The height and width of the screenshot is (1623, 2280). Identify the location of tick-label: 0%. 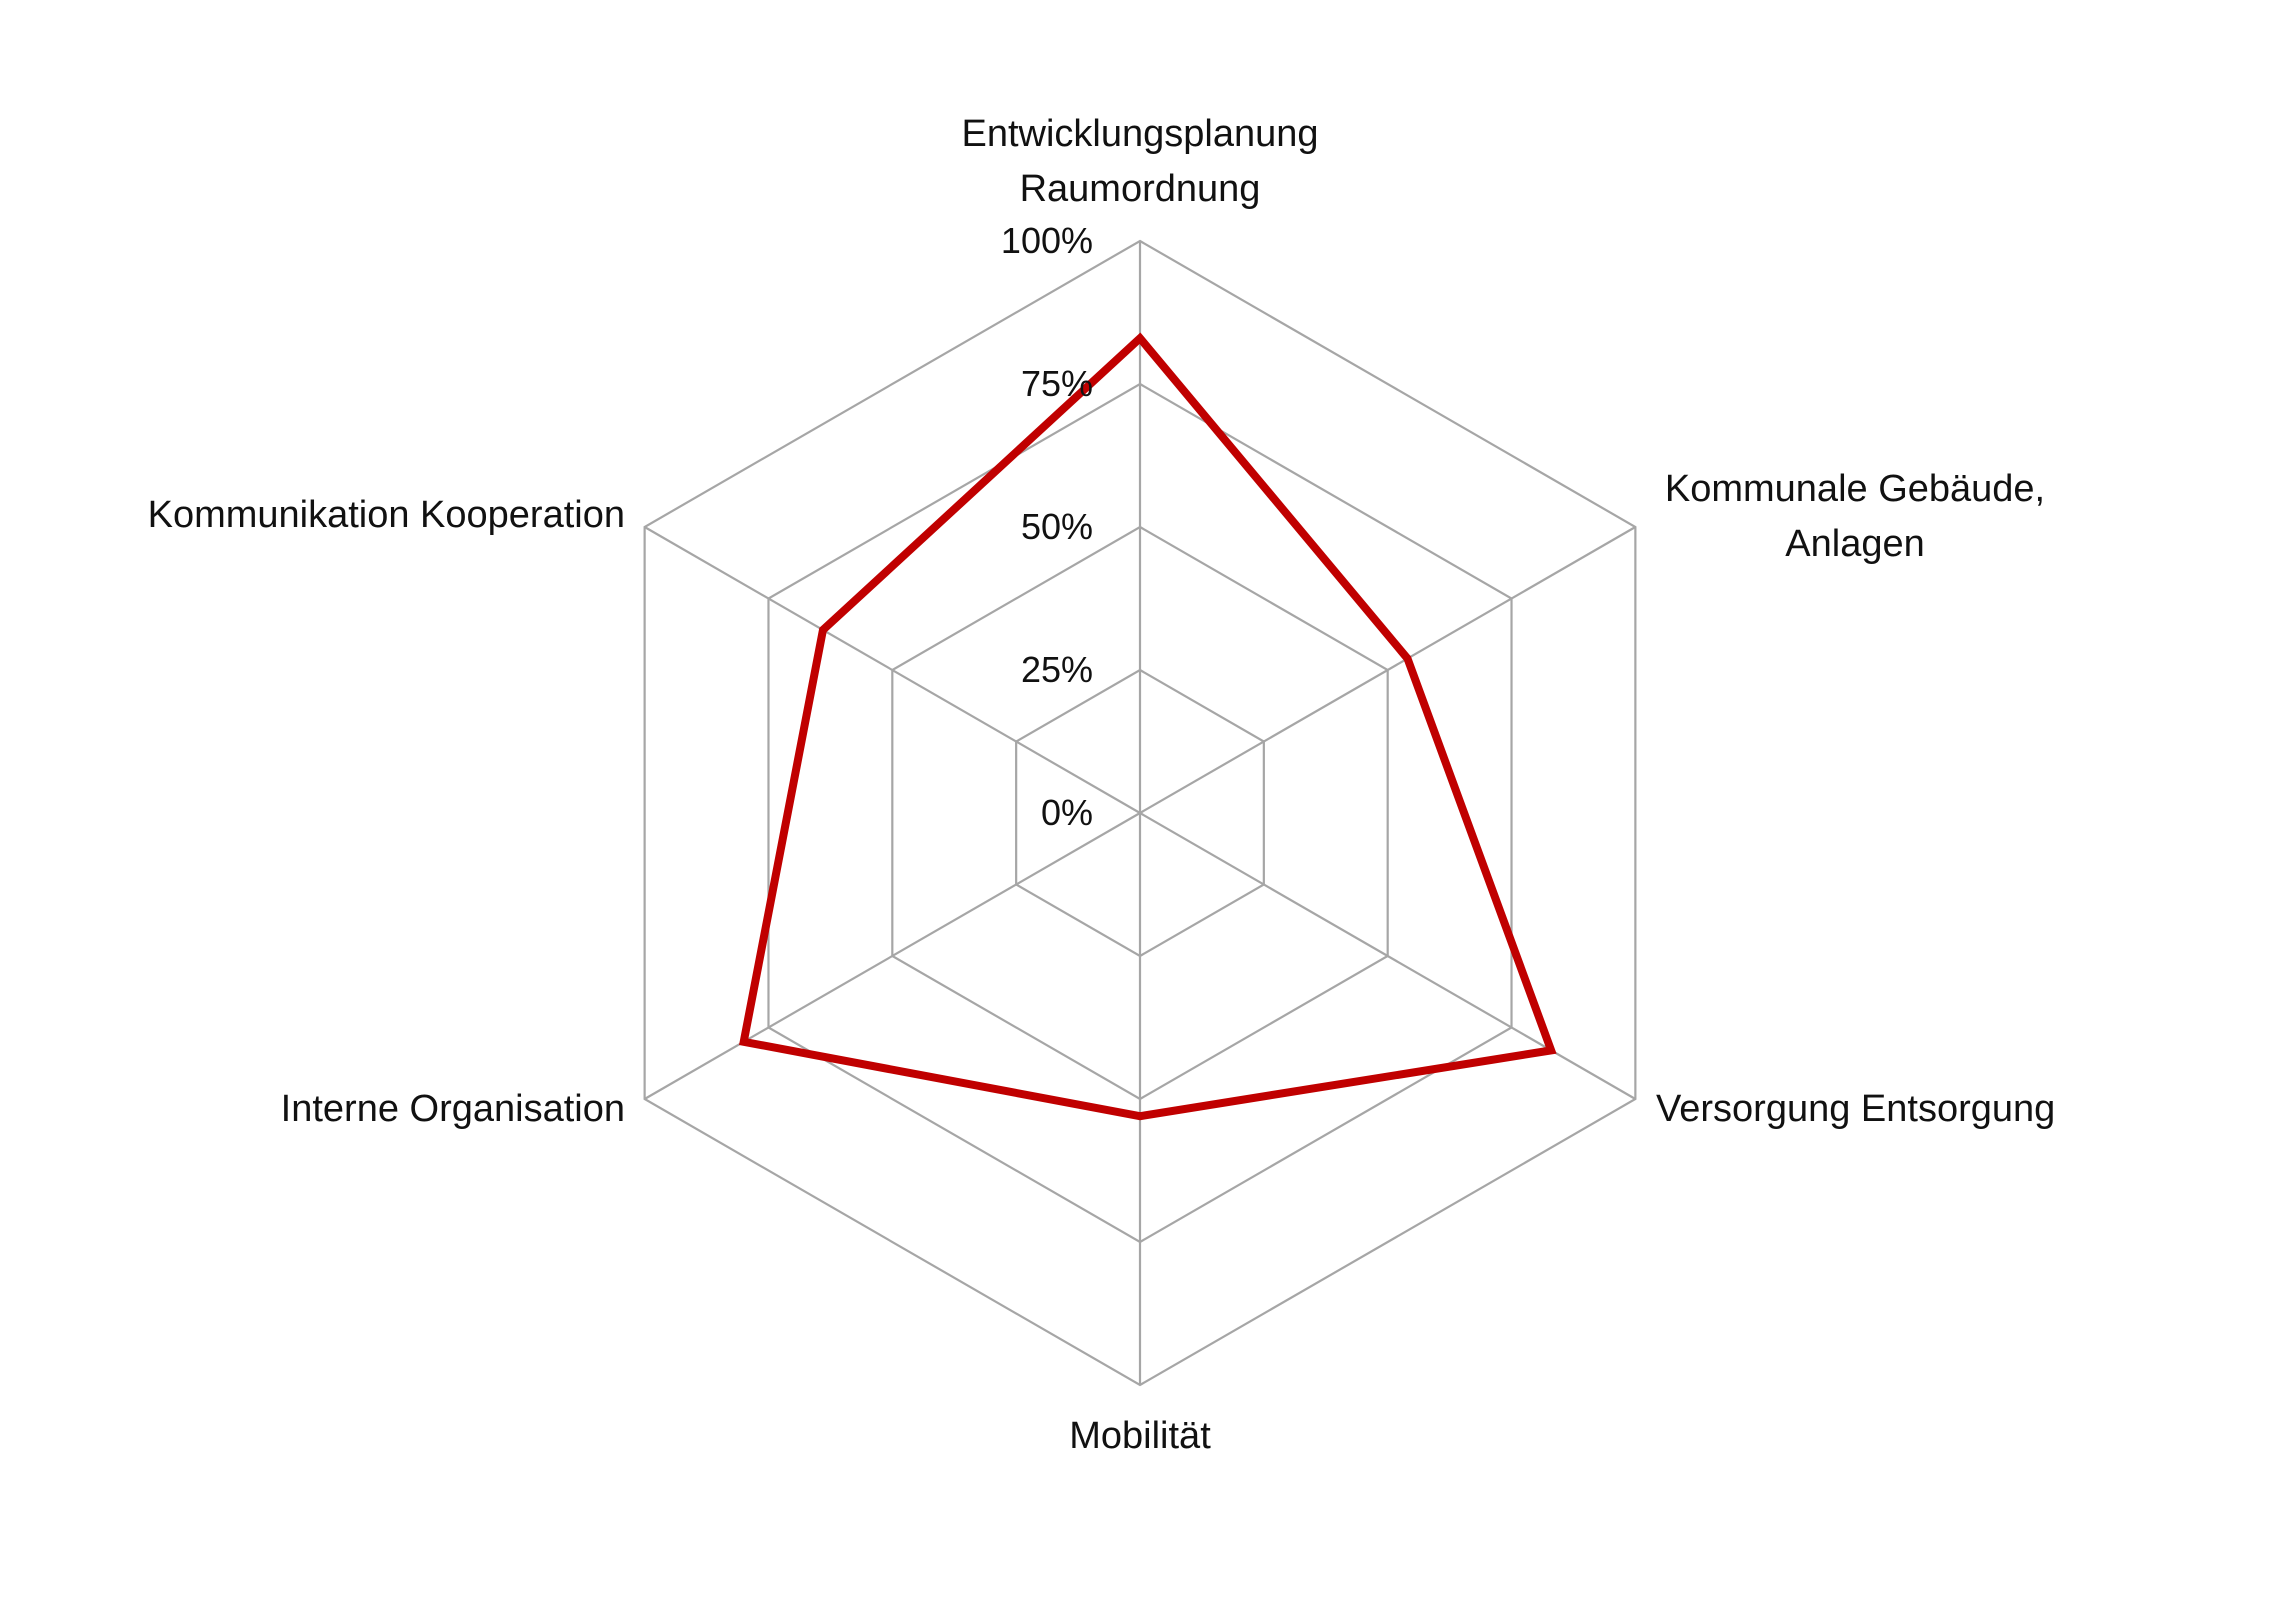
(1067, 812).